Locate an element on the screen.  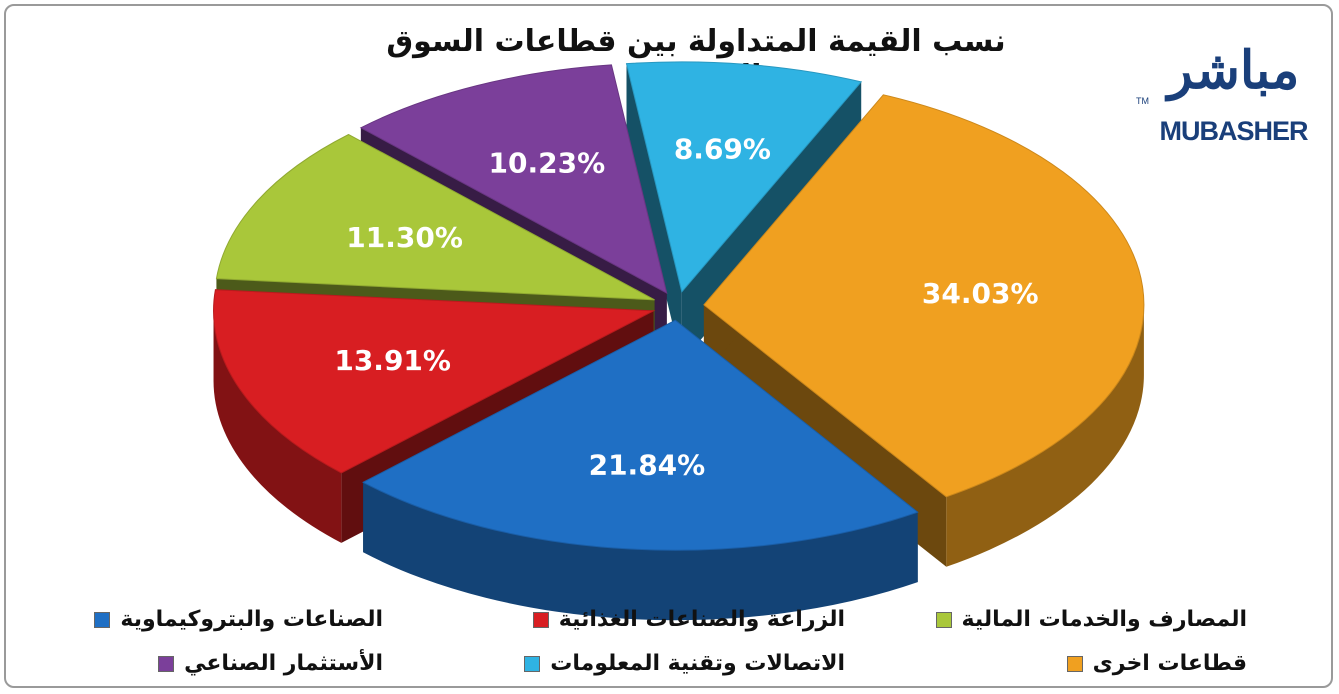
legend-label: الصناعات والبتروكيماوية is located at coordinates (251, 619).